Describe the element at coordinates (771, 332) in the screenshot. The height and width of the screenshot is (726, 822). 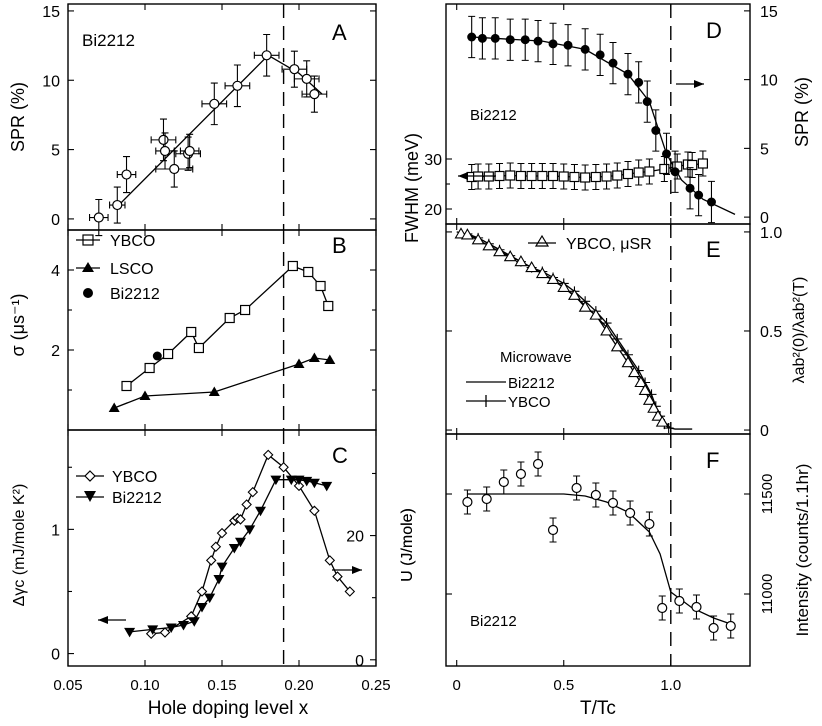
I see `panel-e-y2tick-label: 0.5` at that location.